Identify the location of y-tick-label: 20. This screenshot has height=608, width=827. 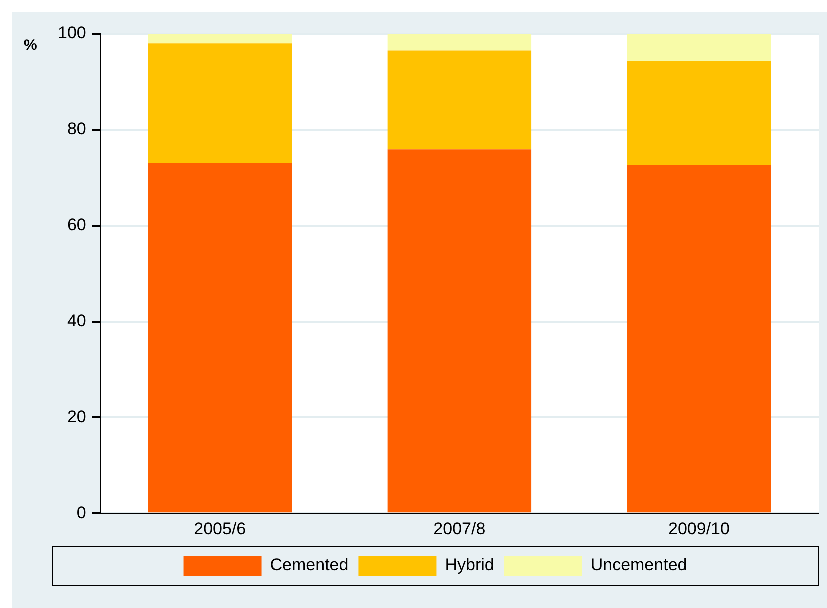
(76, 416).